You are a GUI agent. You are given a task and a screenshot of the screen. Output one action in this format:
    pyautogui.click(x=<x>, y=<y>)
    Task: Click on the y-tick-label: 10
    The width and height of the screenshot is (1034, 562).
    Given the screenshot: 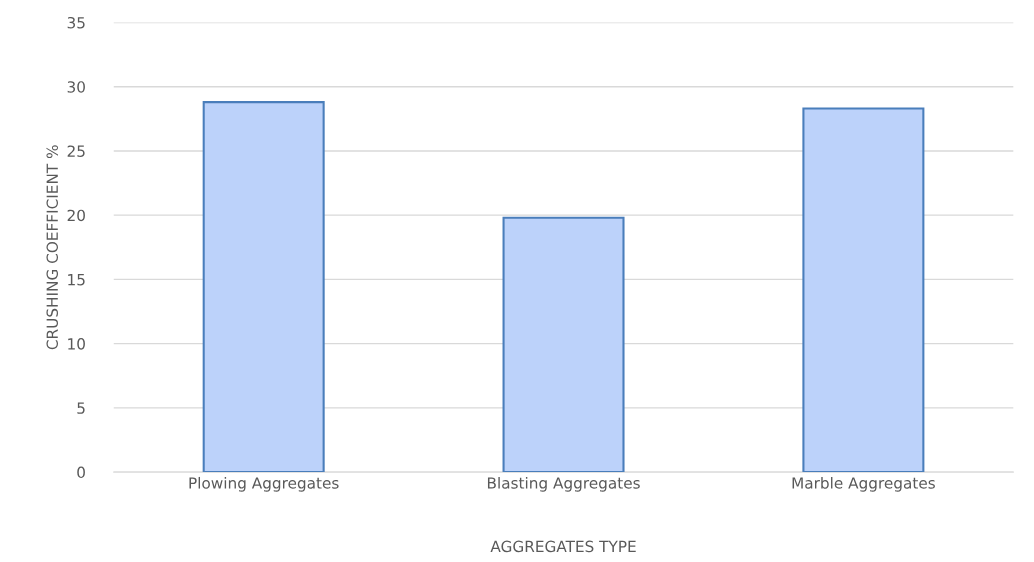 What is the action you would take?
    pyautogui.click(x=76, y=344)
    